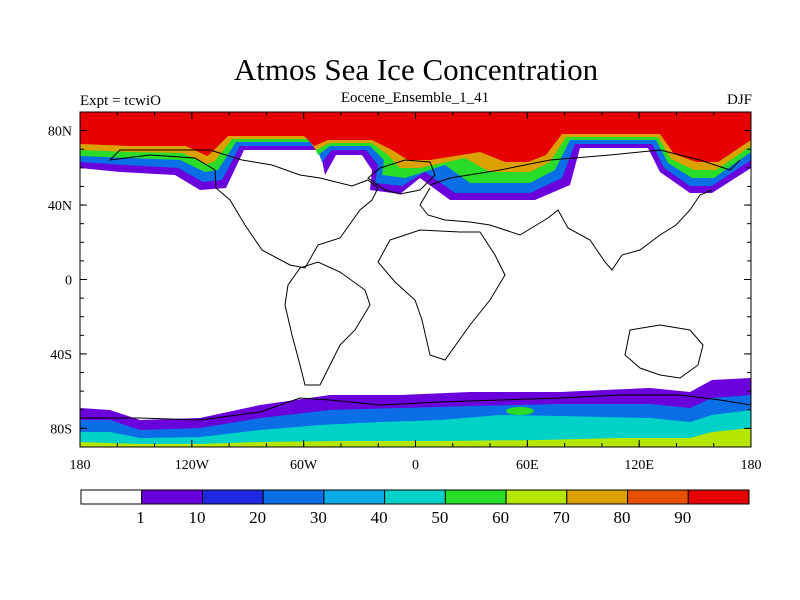 The image size is (800, 600). Describe the element at coordinates (120, 101) in the screenshot. I see `experiment-label: Expt = tcwiO` at that location.